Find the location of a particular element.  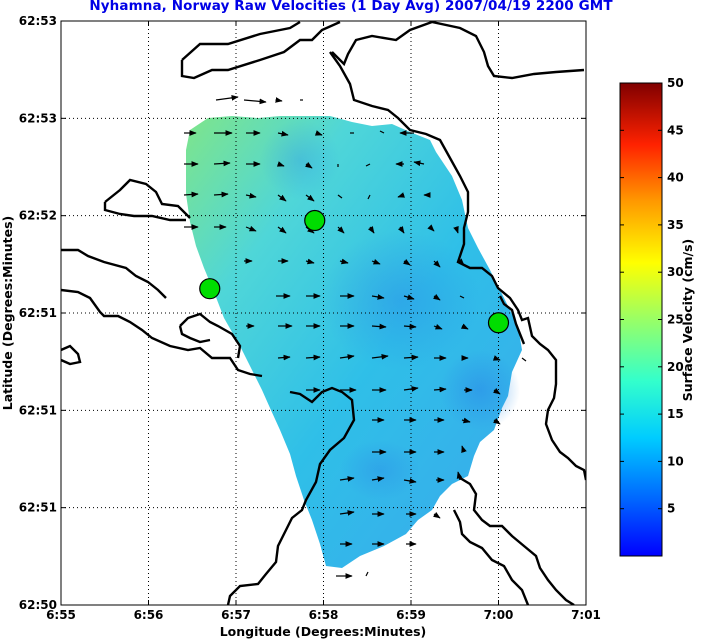

colorbar-tick-label: 20 is located at coordinates (675, 367).